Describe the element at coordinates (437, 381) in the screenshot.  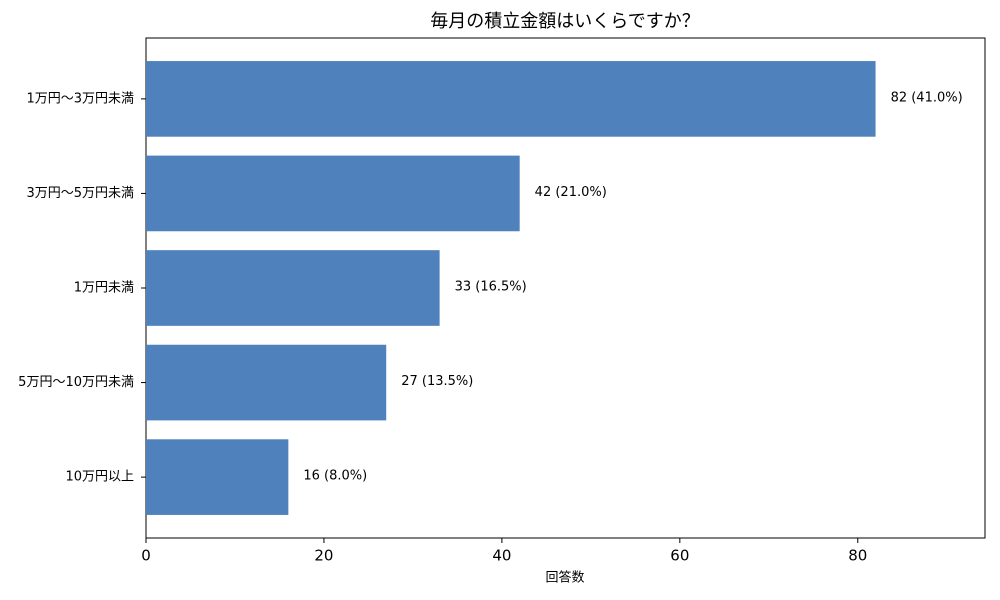
I see `value-label: 27 (13.5%)` at that location.